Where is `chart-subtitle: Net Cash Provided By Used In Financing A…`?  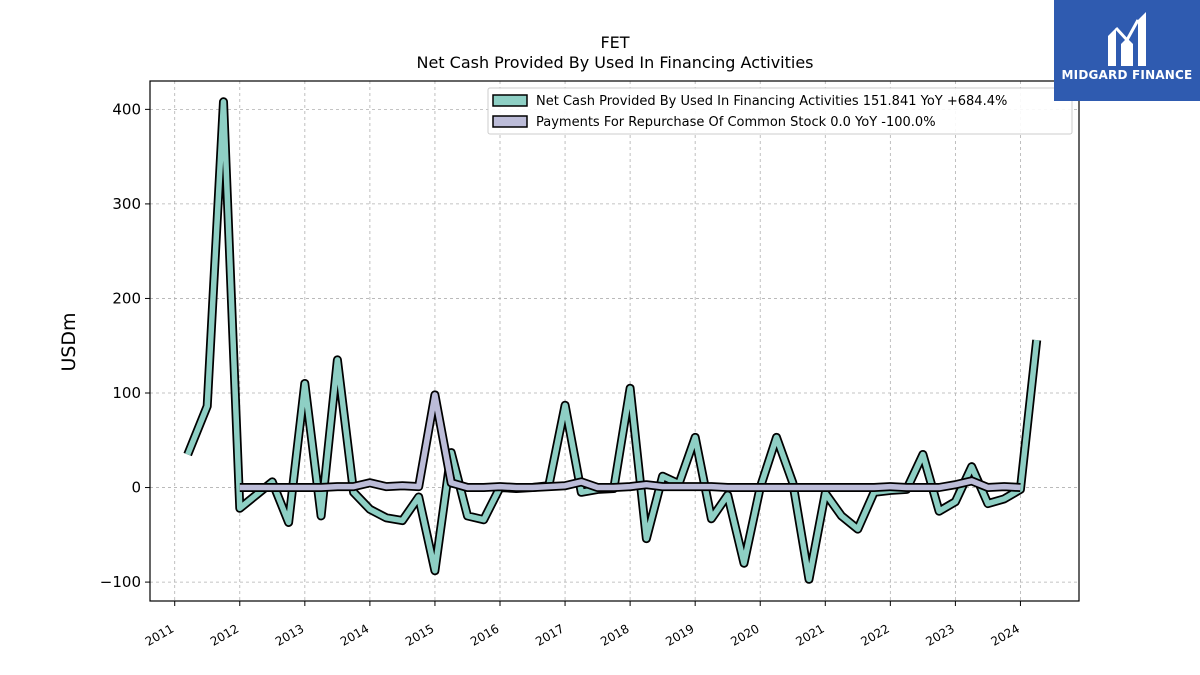
chart-subtitle: Net Cash Provided By Used In Financing A… is located at coordinates (614, 62).